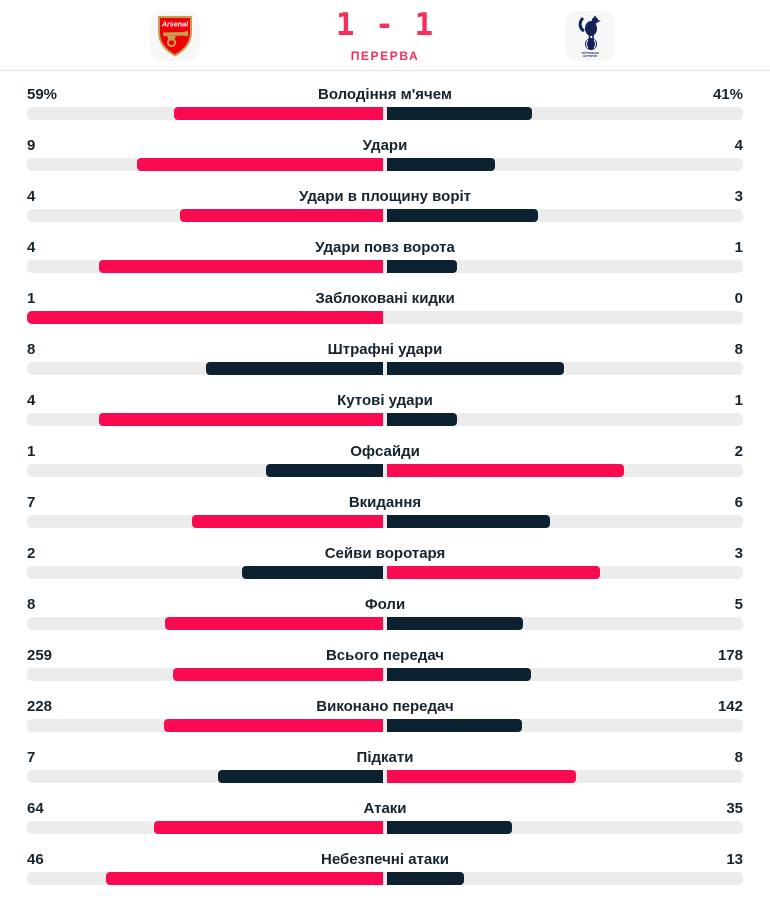  I want to click on home-team-logo: Arsenal, so click(175, 36).